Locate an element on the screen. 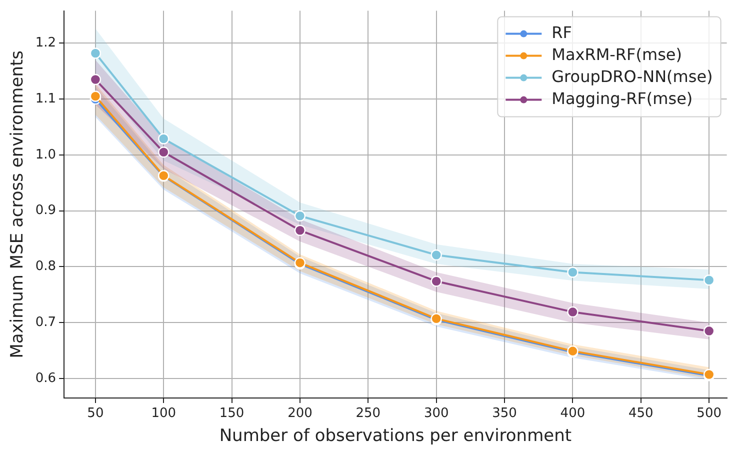 The width and height of the screenshot is (733, 453). legend-label: MaxRM-RF(mse) is located at coordinates (617, 54).